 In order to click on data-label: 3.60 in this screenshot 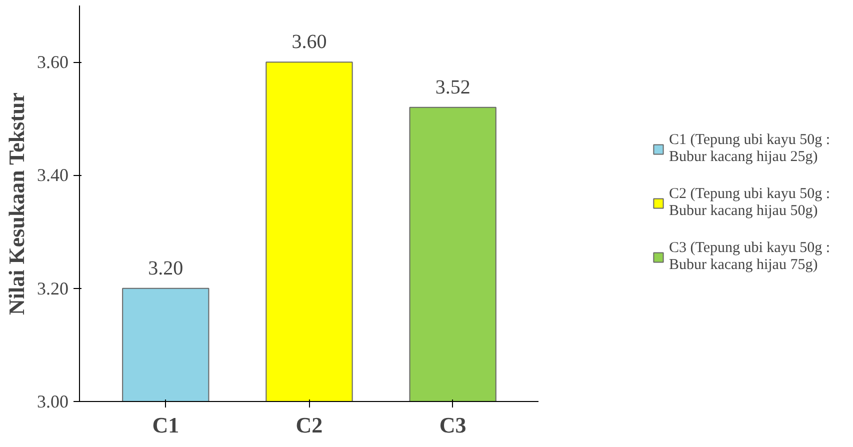, I will do `click(309, 42)`.